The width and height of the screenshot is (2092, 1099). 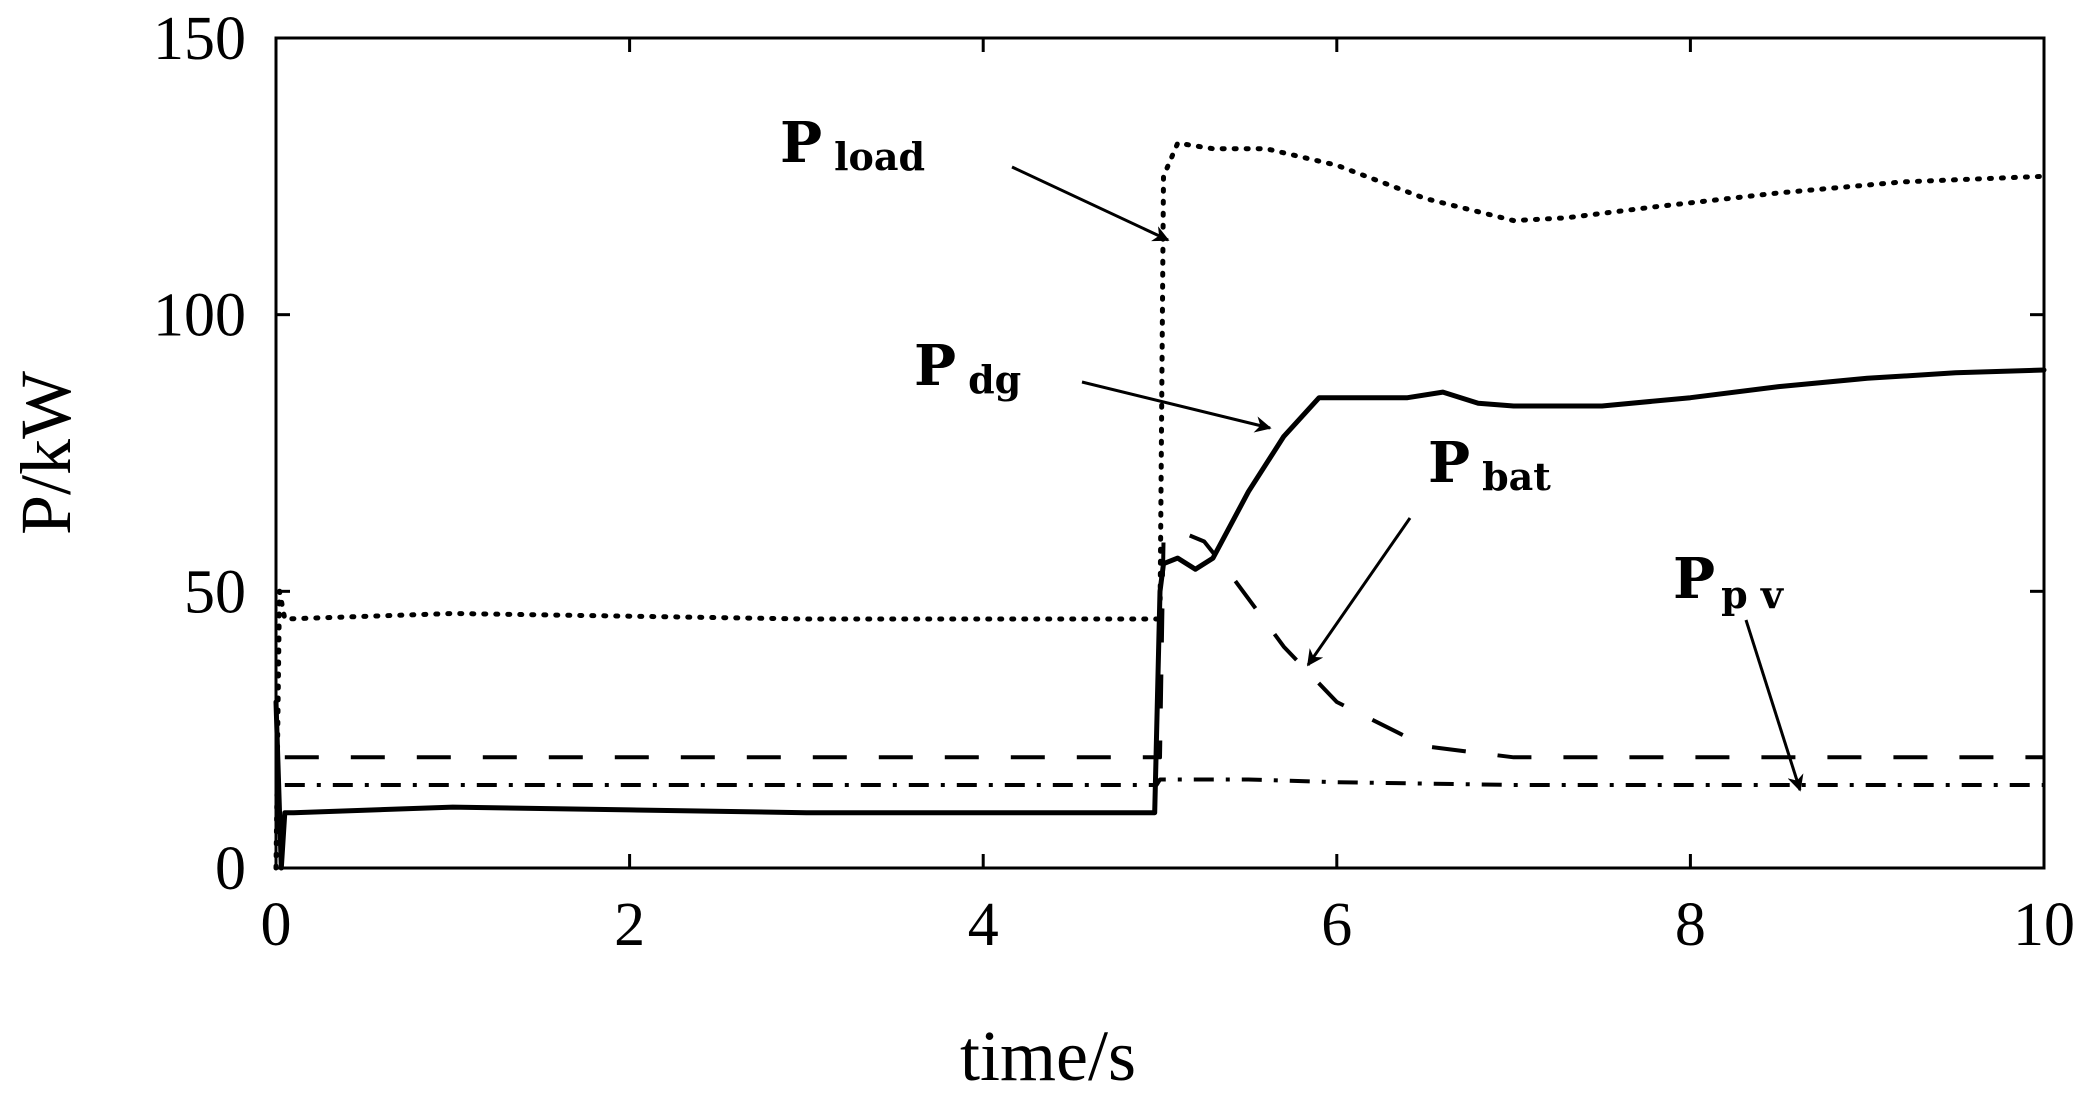 What do you see at coordinates (879, 156) in the screenshot?
I see `annotation-load-sub: load` at bounding box center [879, 156].